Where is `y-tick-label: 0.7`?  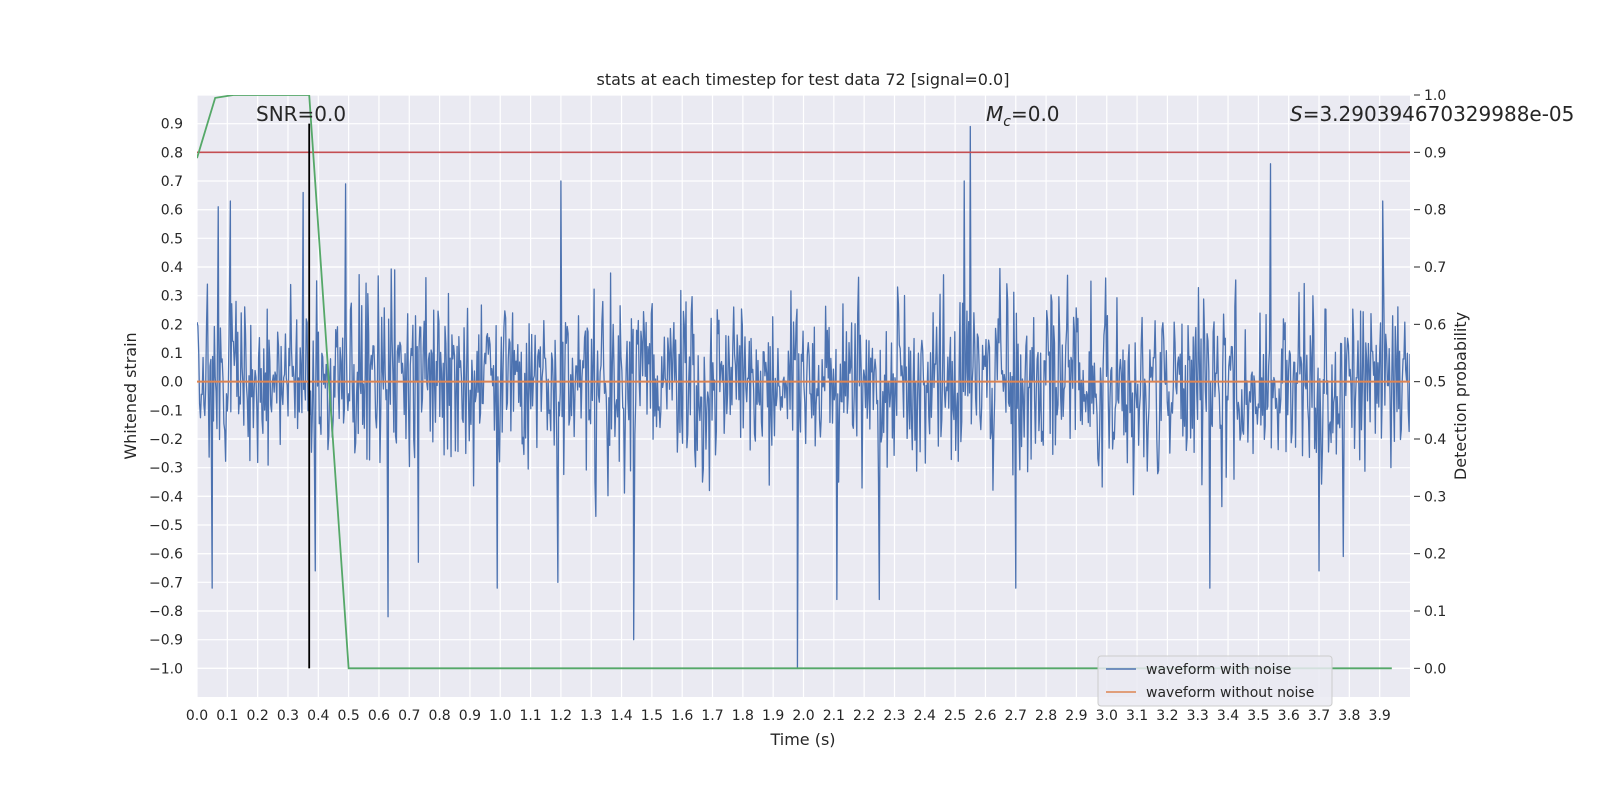
y-tick-label: 0.7 is located at coordinates (172, 182).